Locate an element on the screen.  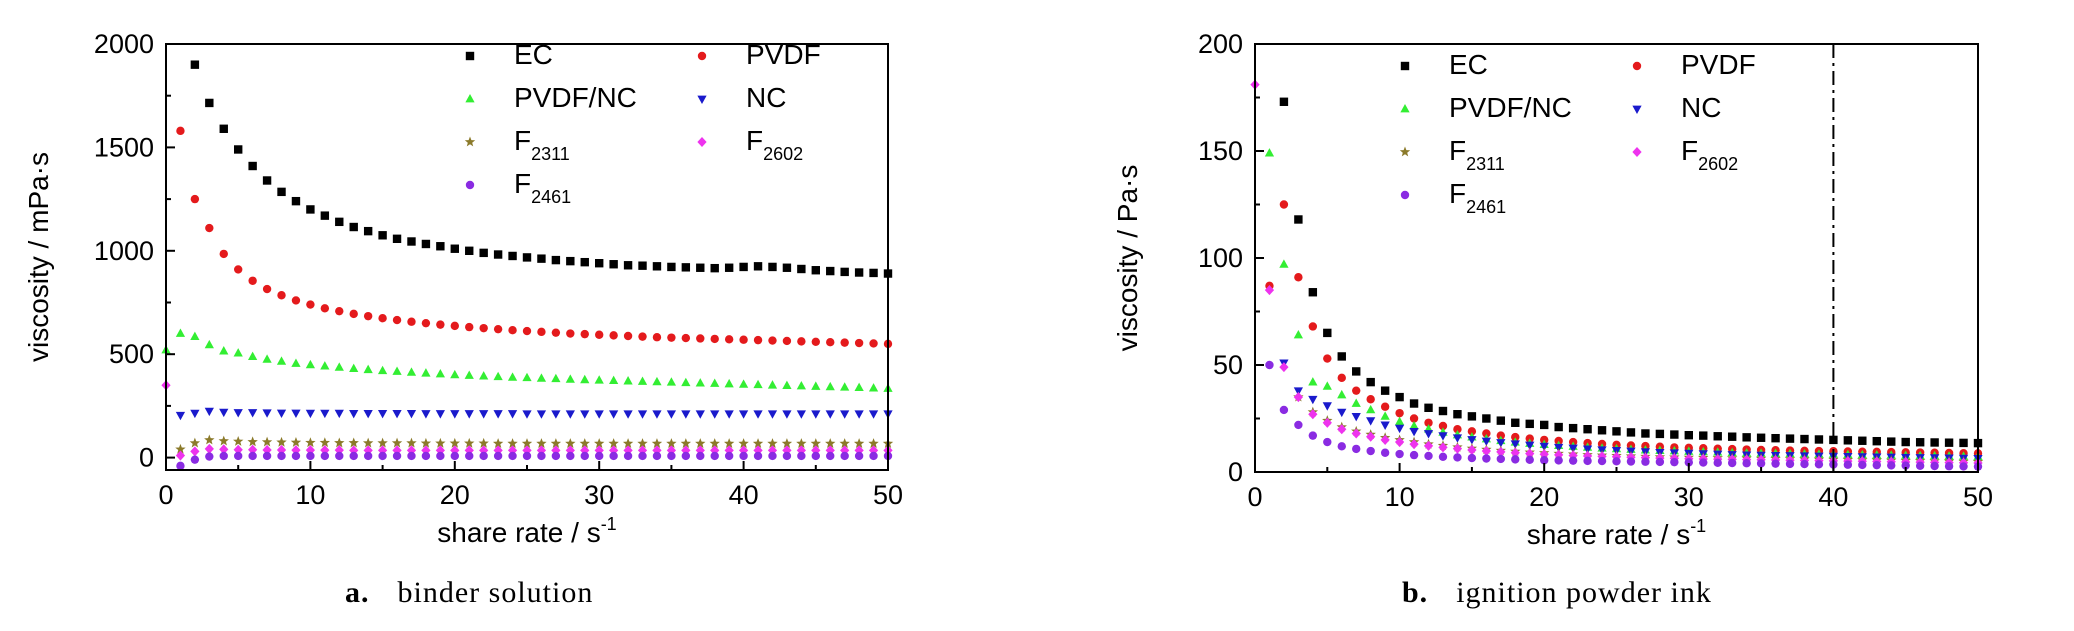
x-tick-label: 10 is located at coordinates (310, 495).